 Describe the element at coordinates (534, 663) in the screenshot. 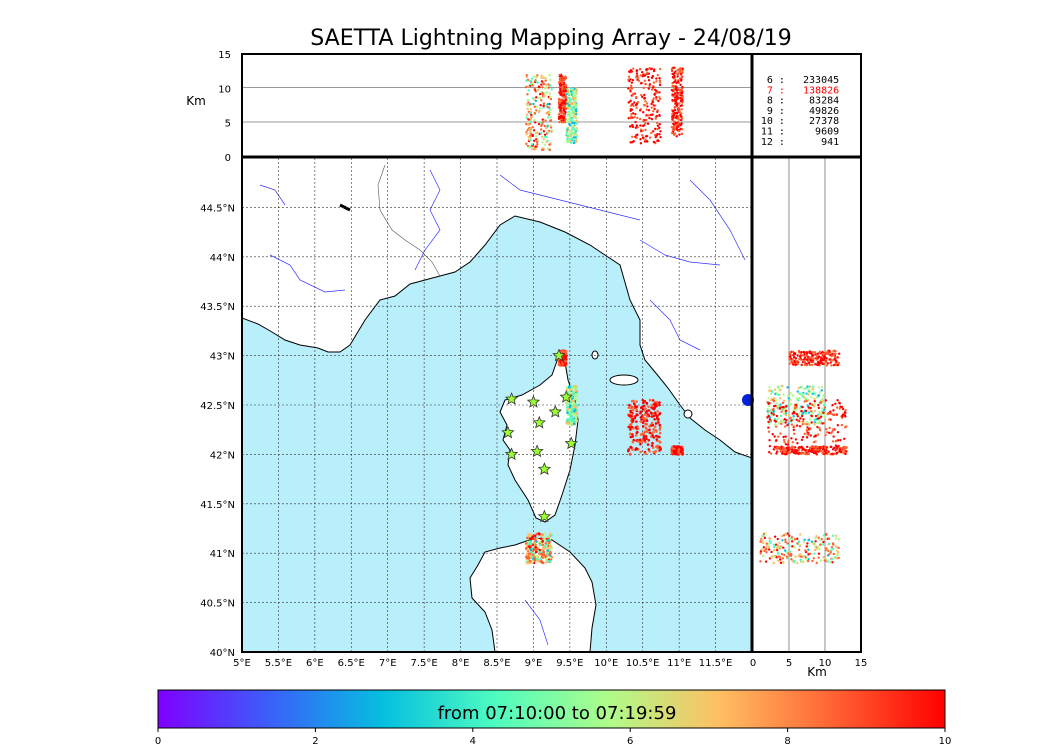

I see `lon-tick-label: 9°E` at that location.